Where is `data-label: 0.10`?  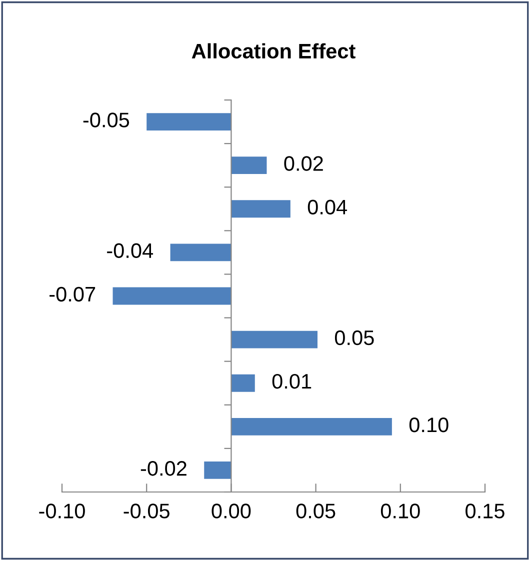
data-label: 0.10 is located at coordinates (428, 425).